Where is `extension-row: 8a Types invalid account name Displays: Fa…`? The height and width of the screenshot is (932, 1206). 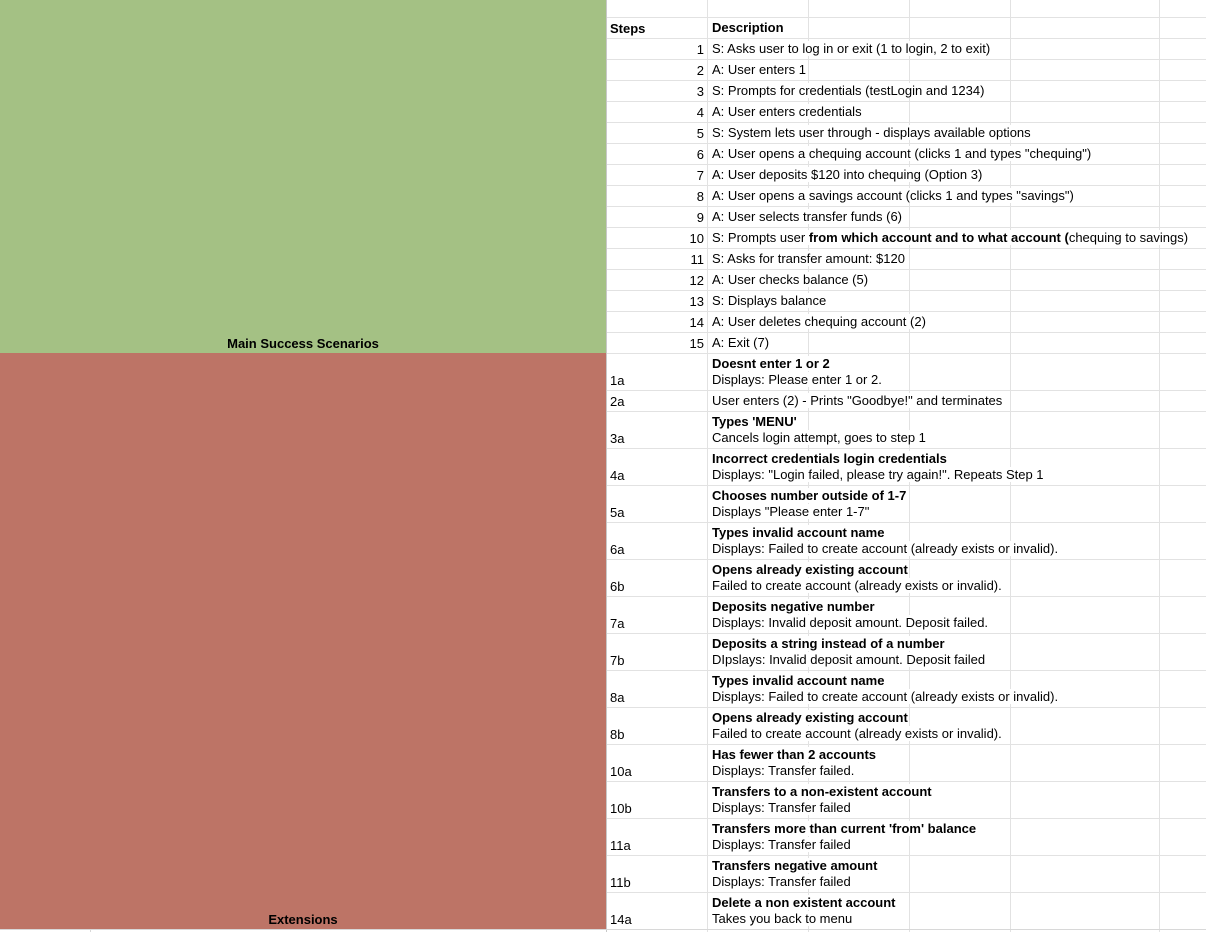
extension-row: 8a Types invalid account name Displays: Fa… is located at coordinates (906, 689).